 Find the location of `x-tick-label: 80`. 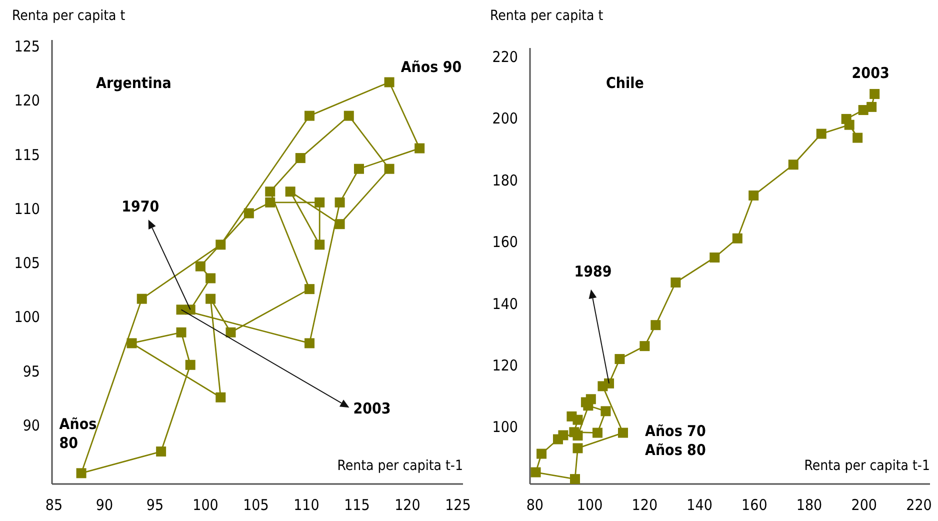

x-tick-label: 80 is located at coordinates (535, 505).